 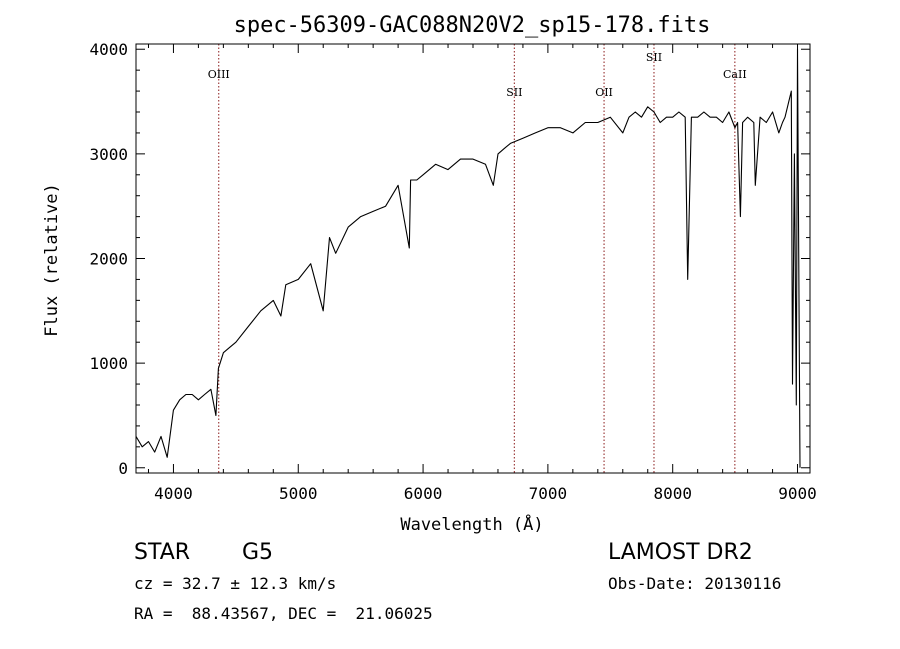 I want to click on y-axis-label: Flux (relative), so click(x=52, y=260).